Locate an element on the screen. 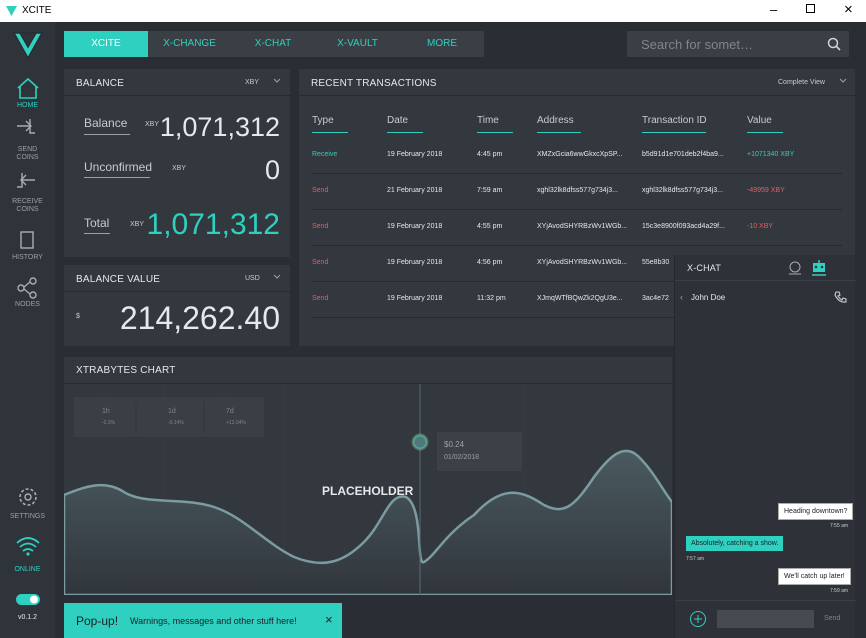  attach-button is located at coordinates (698, 619).